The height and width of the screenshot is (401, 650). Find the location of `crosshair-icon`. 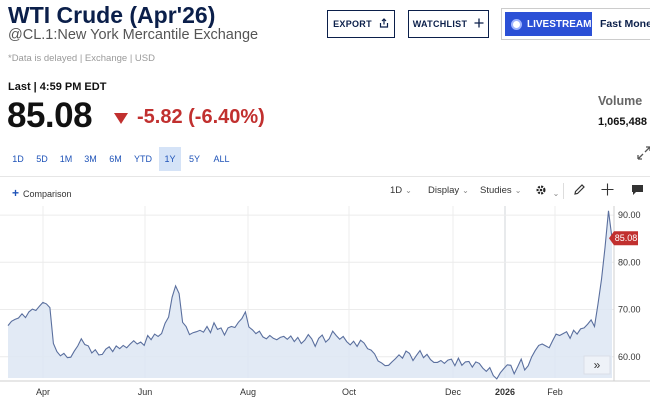

crosshair-icon is located at coordinates (607, 191).